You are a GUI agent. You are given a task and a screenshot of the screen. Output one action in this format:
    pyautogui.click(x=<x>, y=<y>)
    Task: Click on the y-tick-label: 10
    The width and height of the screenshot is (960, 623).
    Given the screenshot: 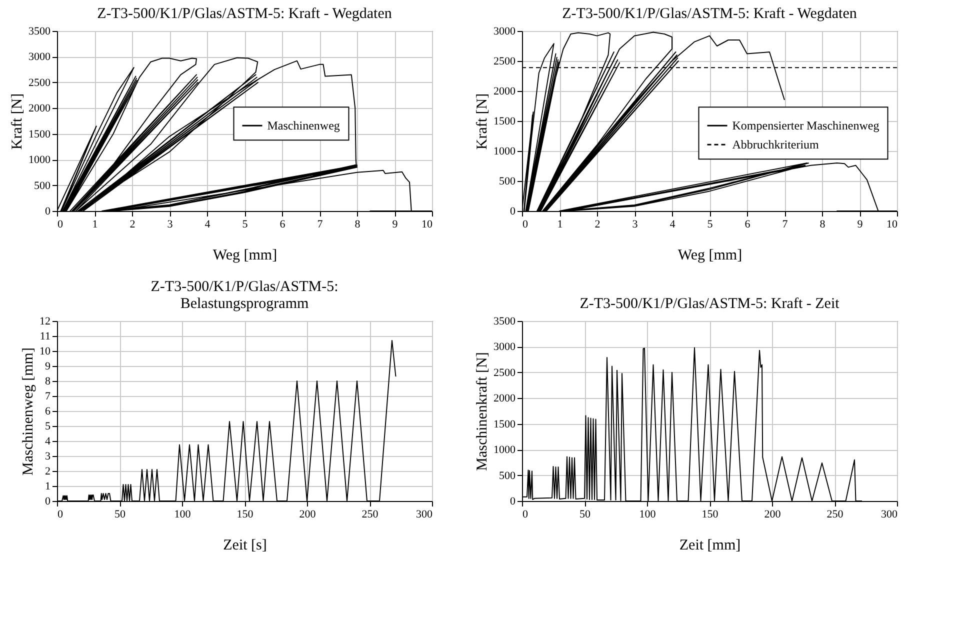 What is the action you would take?
    pyautogui.click(x=45, y=352)
    